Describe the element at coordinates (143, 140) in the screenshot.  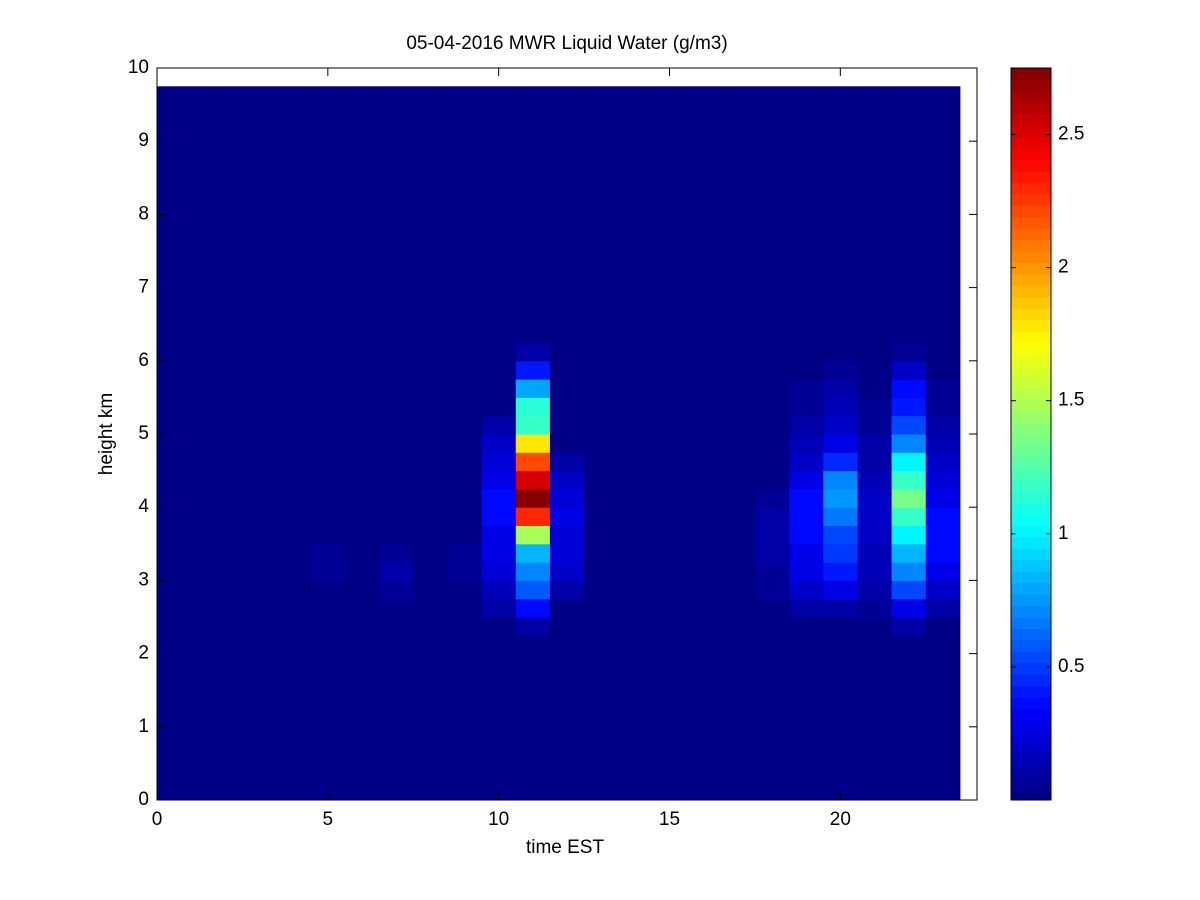
I see `y-tick-label: 9` at that location.